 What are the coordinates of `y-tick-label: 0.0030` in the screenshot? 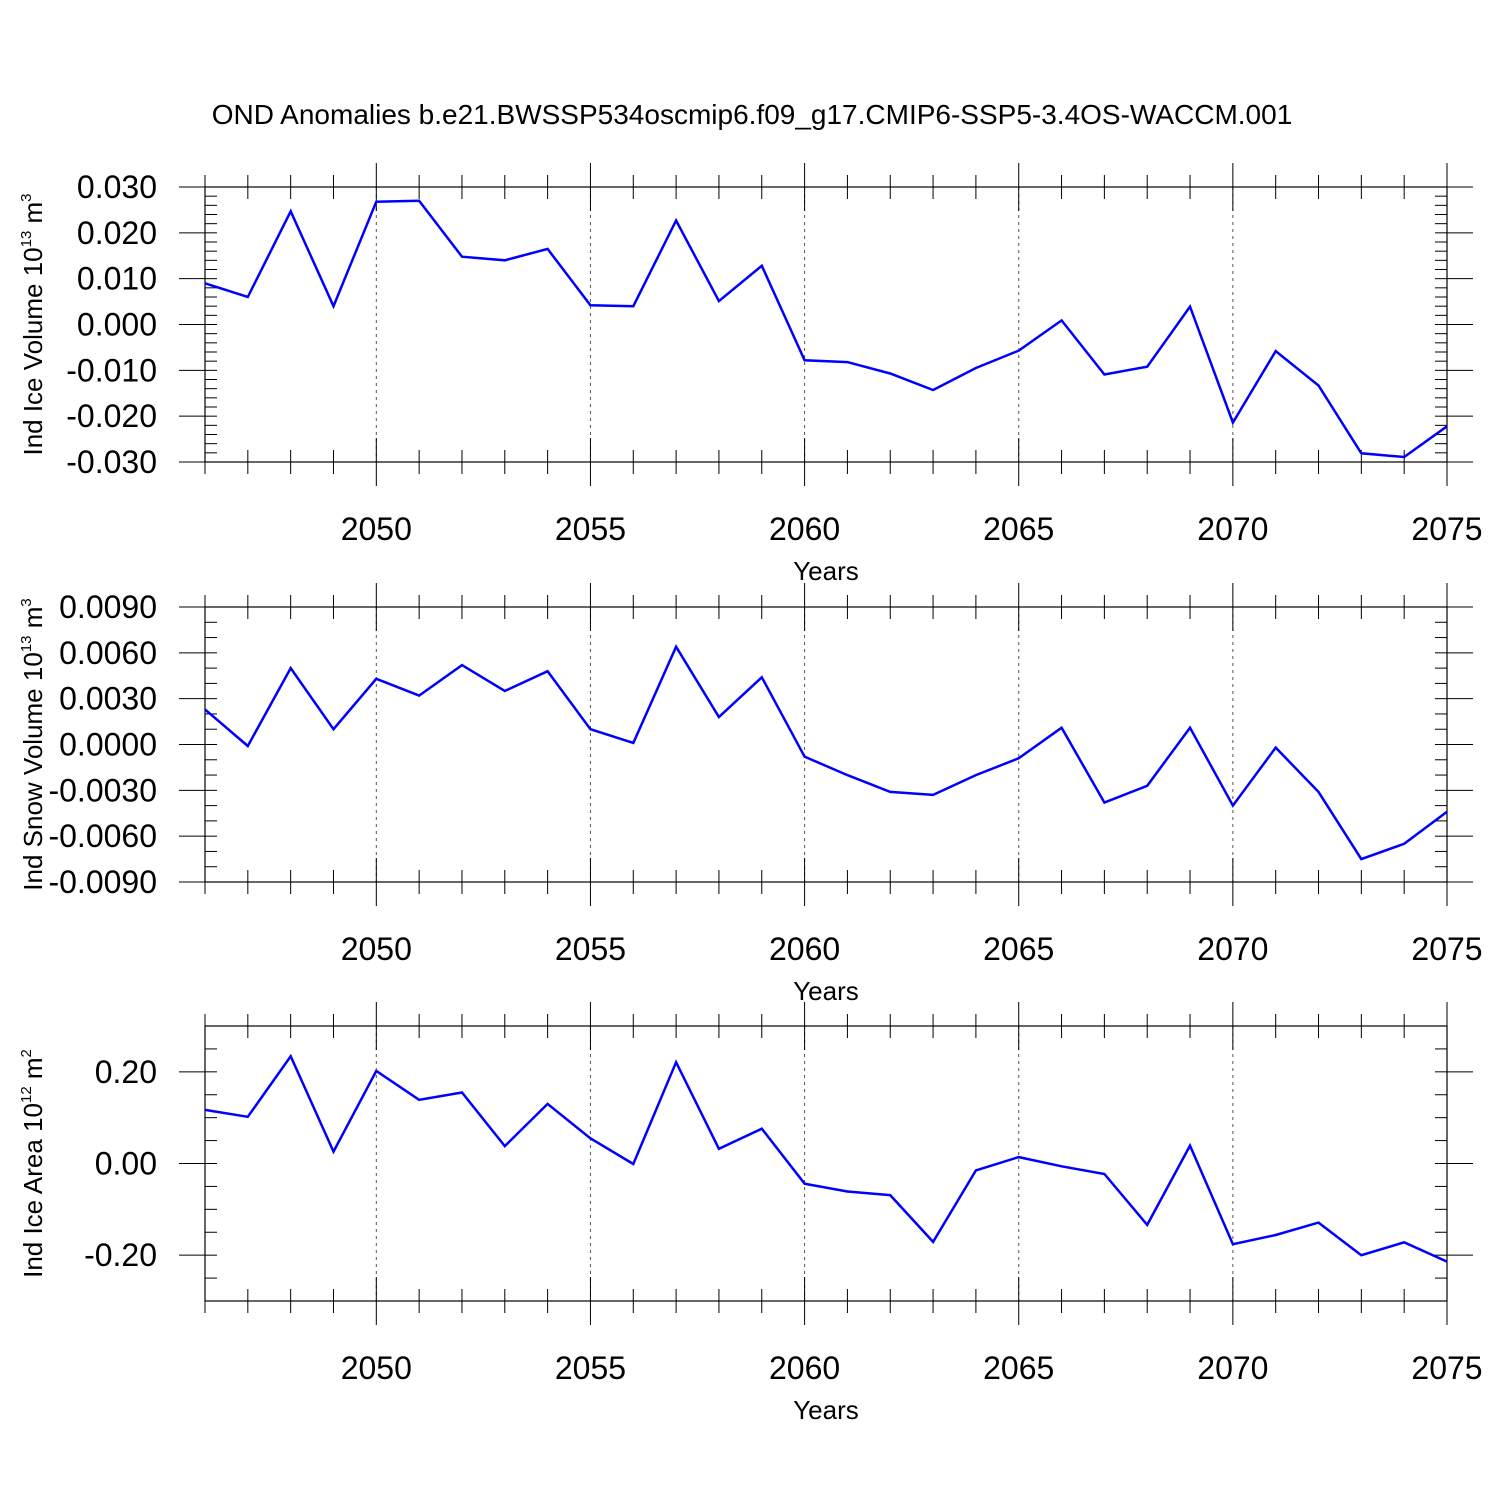 It's located at (108, 699).